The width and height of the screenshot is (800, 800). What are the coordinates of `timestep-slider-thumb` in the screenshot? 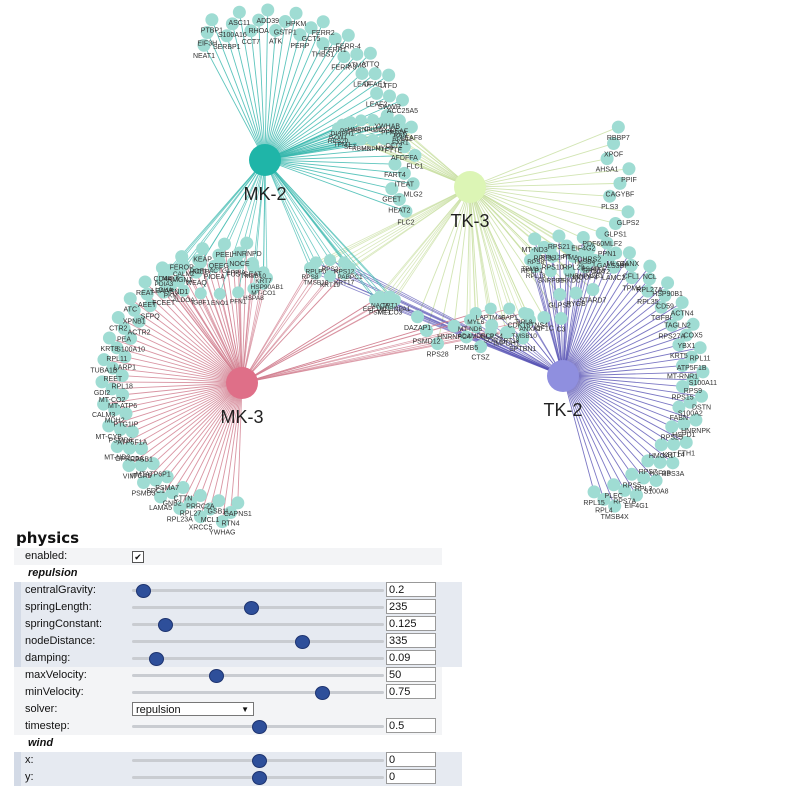 It's located at (259, 727).